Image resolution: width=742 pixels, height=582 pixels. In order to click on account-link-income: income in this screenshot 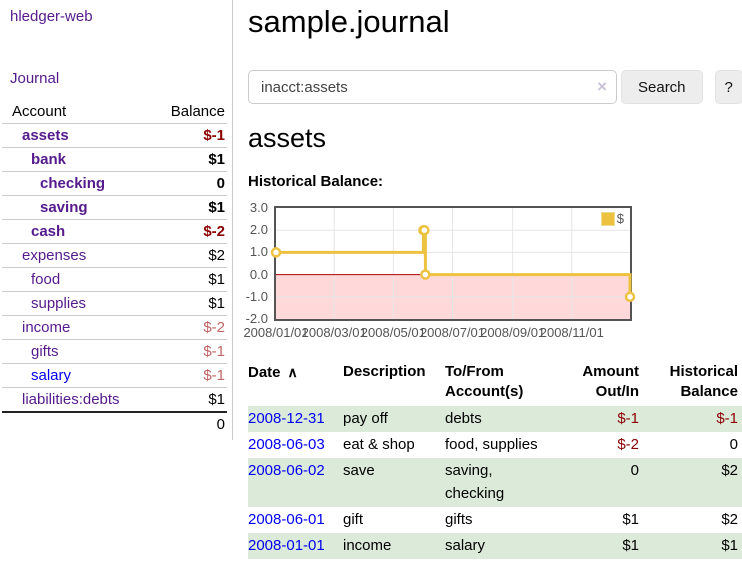, I will do `click(46, 327)`.